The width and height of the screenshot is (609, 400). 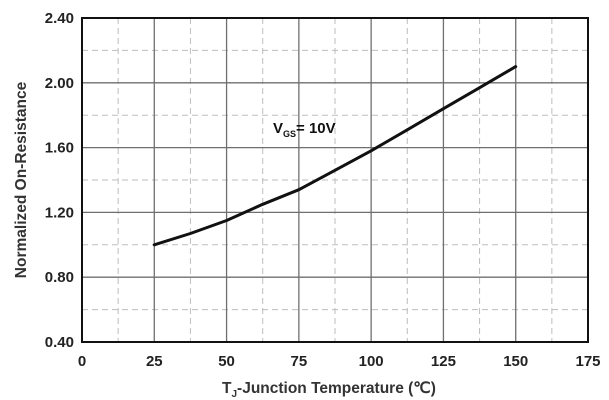 I want to click on y-tick-label: 0.80, so click(x=59, y=277).